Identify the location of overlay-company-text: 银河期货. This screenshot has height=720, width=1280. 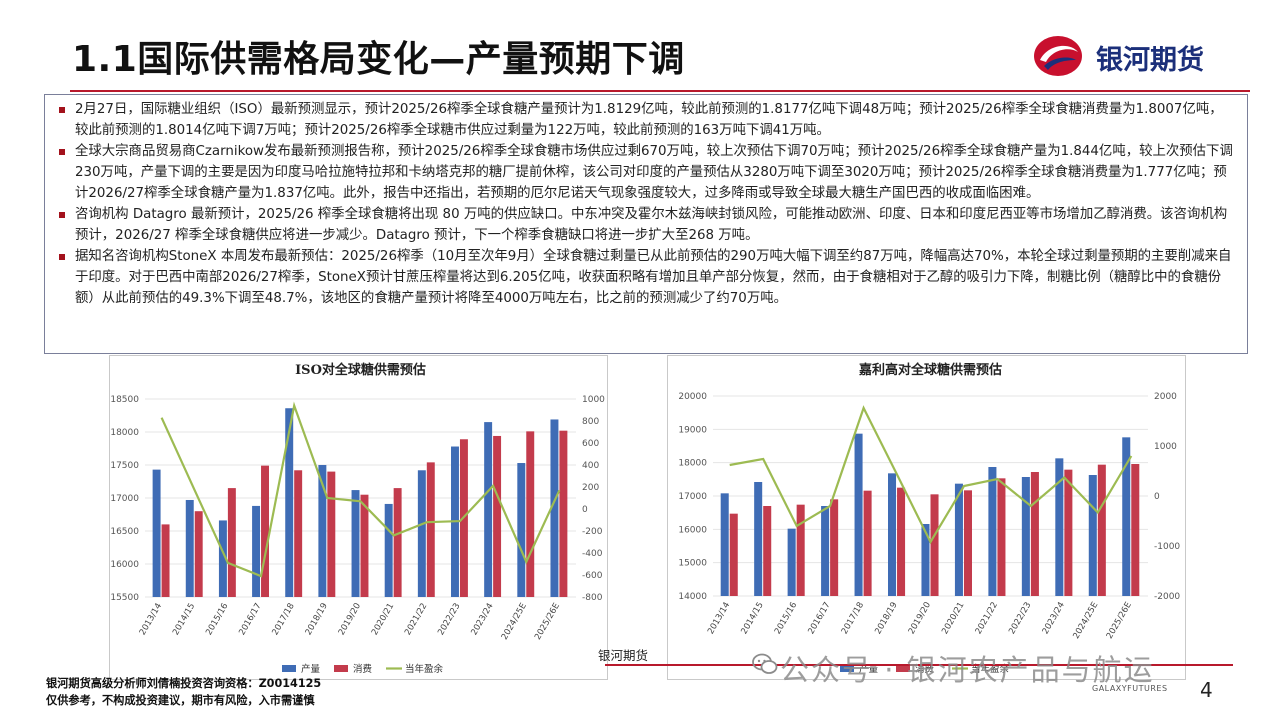
(623, 655).